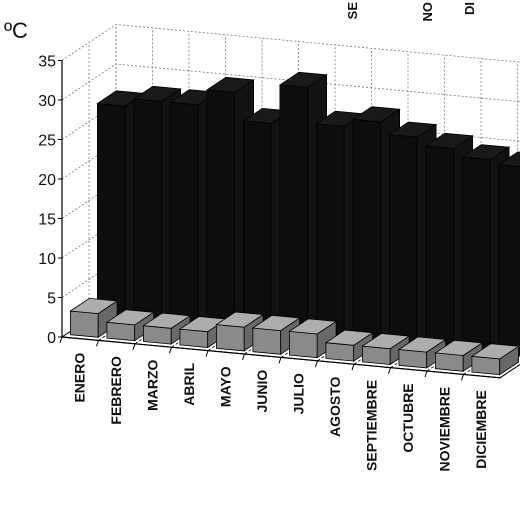 This screenshot has height=509, width=520. Describe the element at coordinates (47, 180) in the screenshot. I see `y-tick-label: 20` at that location.